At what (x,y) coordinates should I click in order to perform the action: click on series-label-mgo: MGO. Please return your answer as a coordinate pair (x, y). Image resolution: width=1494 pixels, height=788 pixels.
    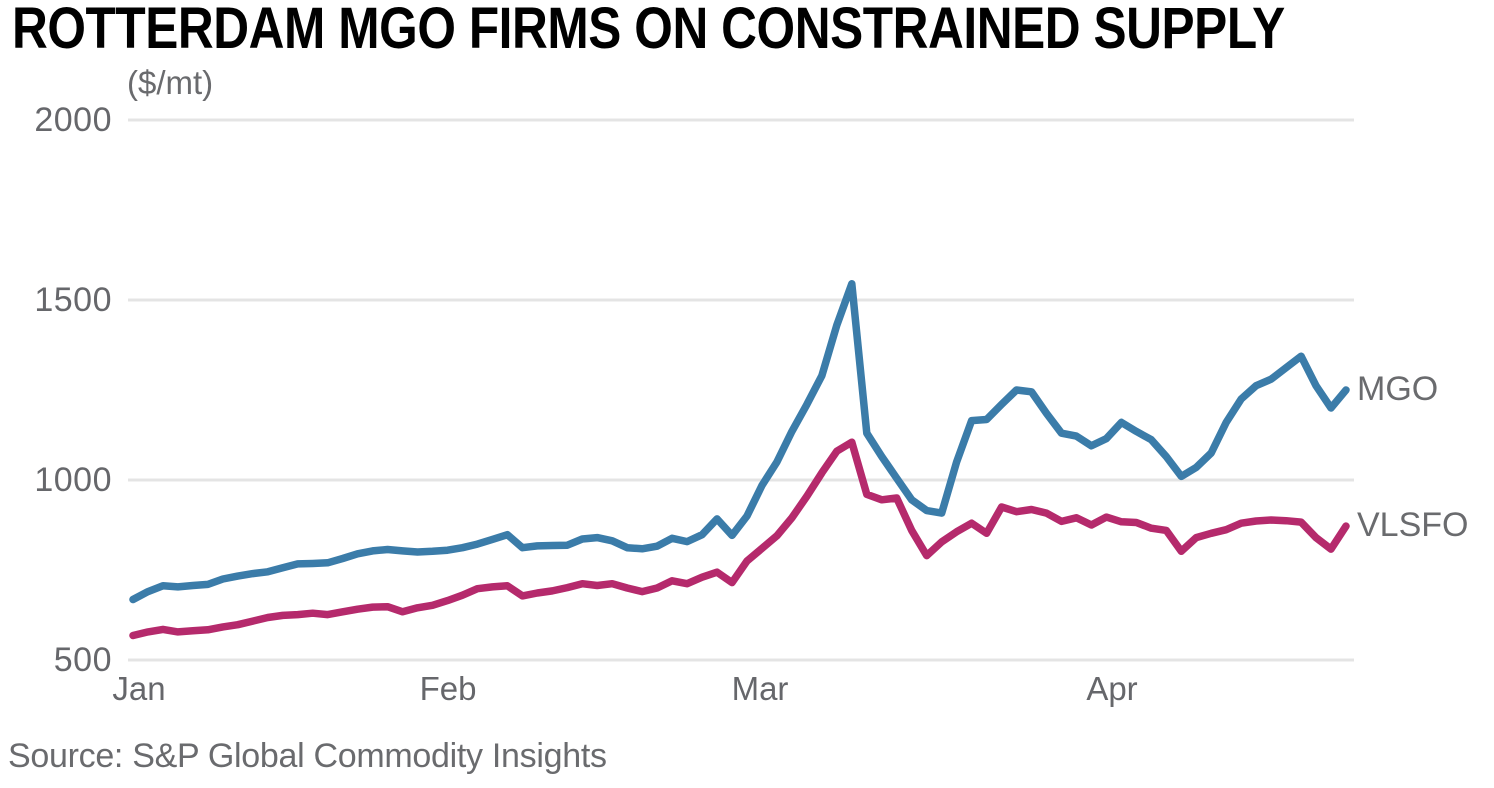
    Looking at the image, I should click on (1398, 389).